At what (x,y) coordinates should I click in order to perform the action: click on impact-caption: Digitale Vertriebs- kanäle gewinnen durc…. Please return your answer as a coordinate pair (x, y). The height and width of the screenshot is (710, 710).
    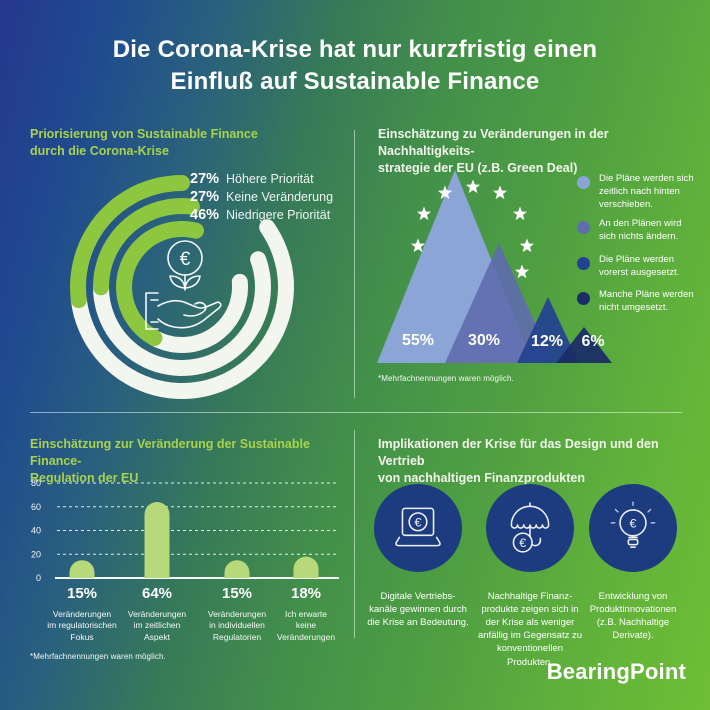
    Looking at the image, I should click on (418, 610).